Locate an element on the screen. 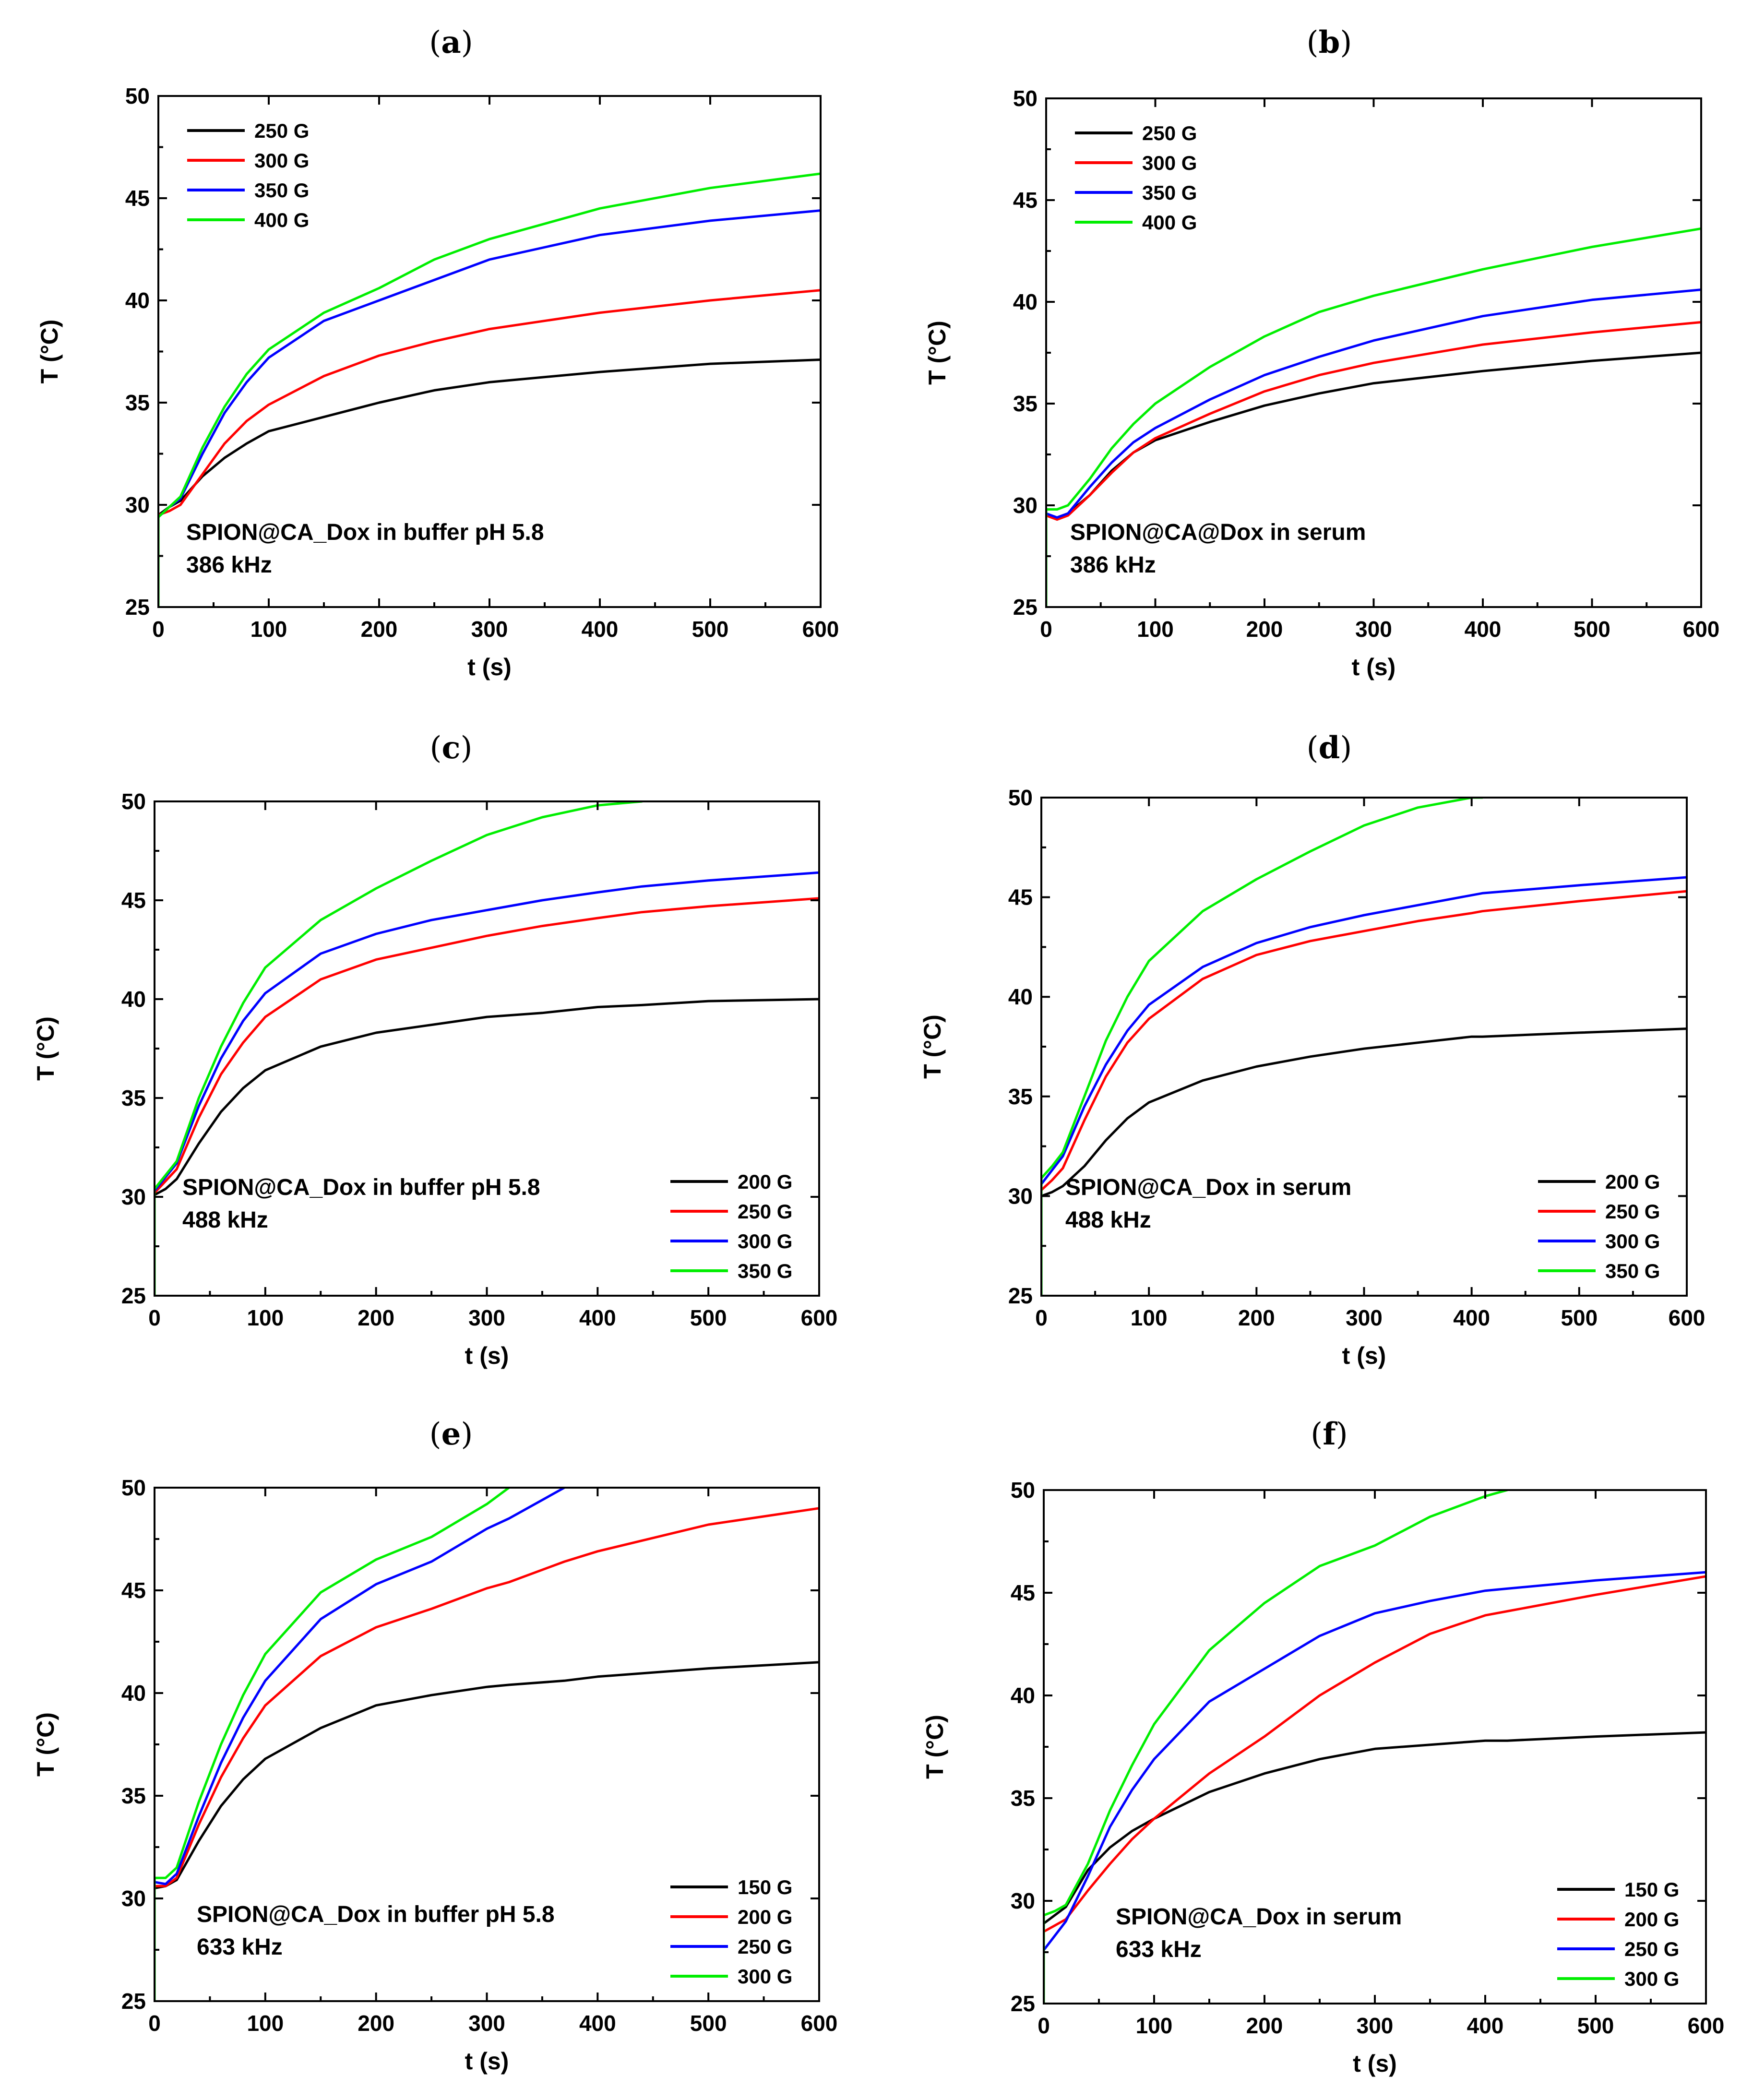  series-line-400-g is located at coordinates (1373, 417).